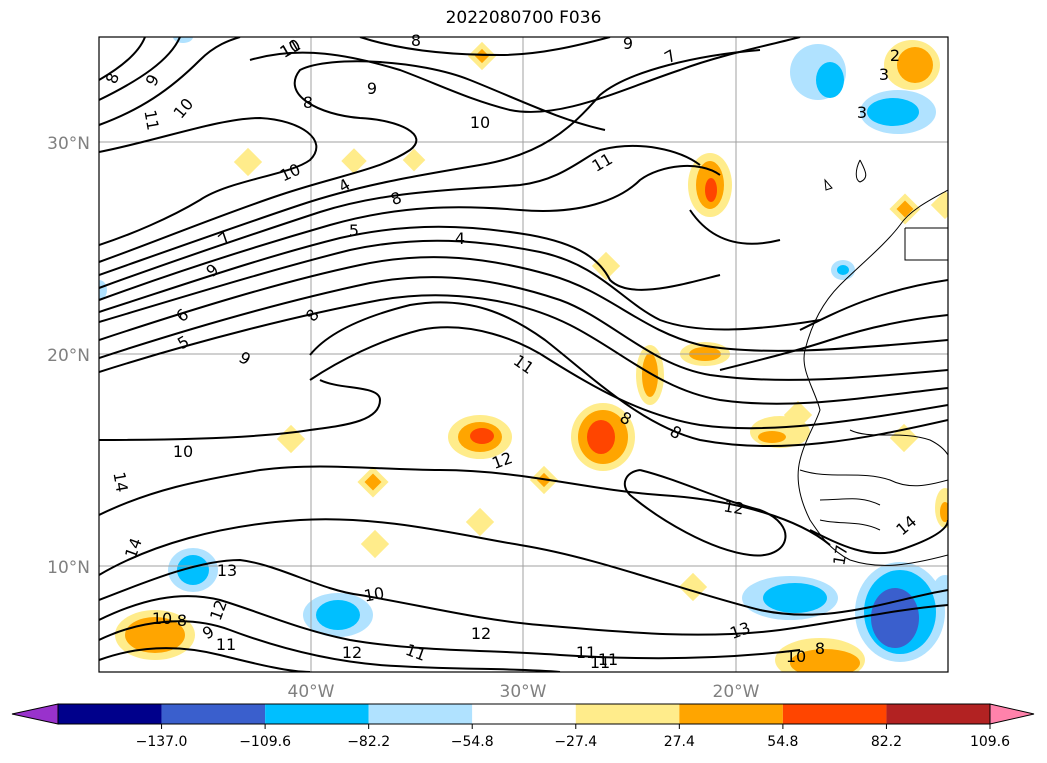 This screenshot has height=763, width=1047. Describe the element at coordinates (162, 742) in the screenshot. I see `colorbar-tick-label: −137.0` at that location.